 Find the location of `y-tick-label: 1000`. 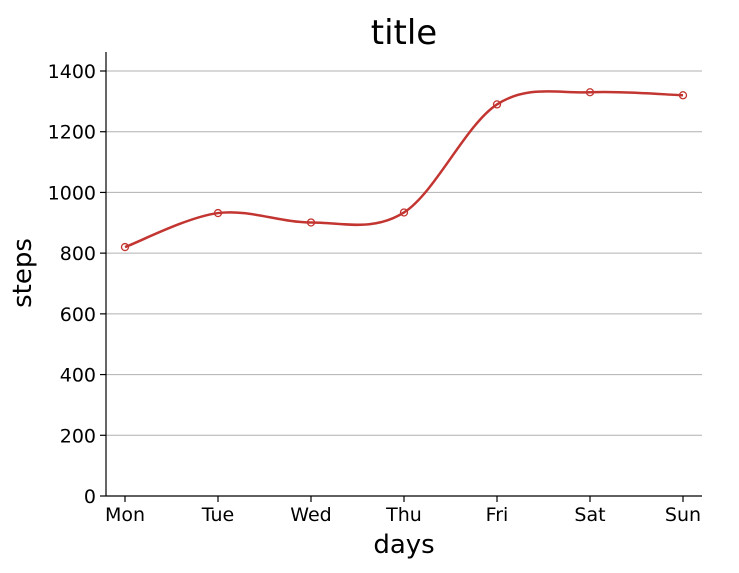

y-tick-label: 1000 is located at coordinates (72, 193).